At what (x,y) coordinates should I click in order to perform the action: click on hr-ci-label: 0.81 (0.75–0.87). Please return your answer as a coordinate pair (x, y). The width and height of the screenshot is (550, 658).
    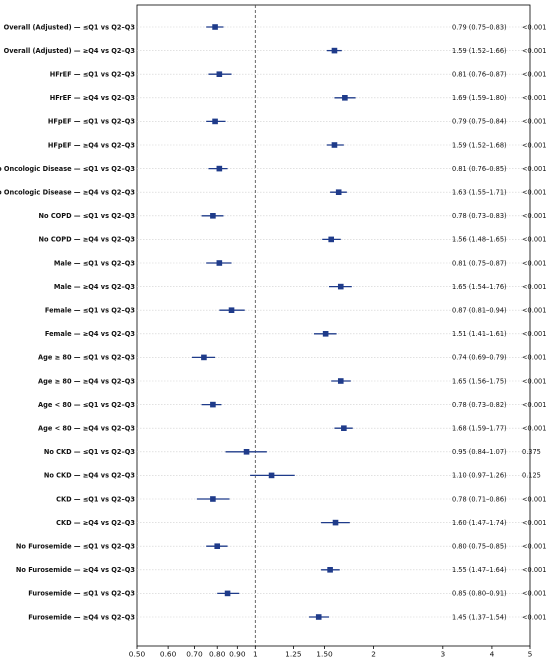
    Looking at the image, I should click on (479, 263).